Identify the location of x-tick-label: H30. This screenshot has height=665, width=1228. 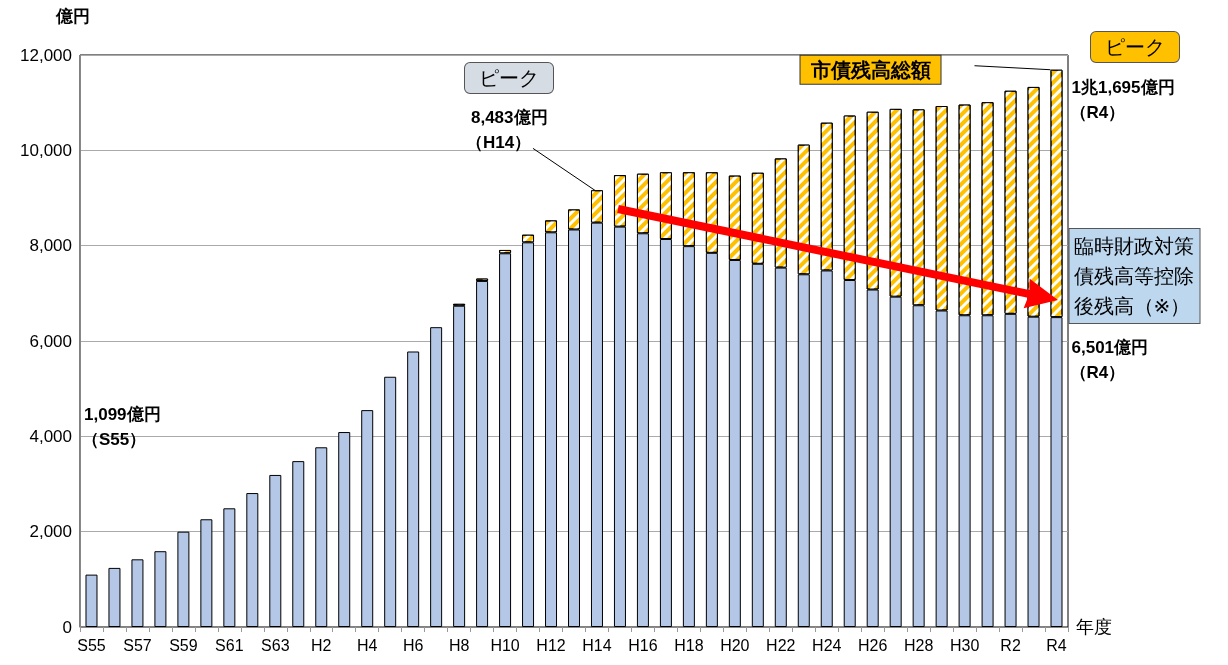
(964, 645).